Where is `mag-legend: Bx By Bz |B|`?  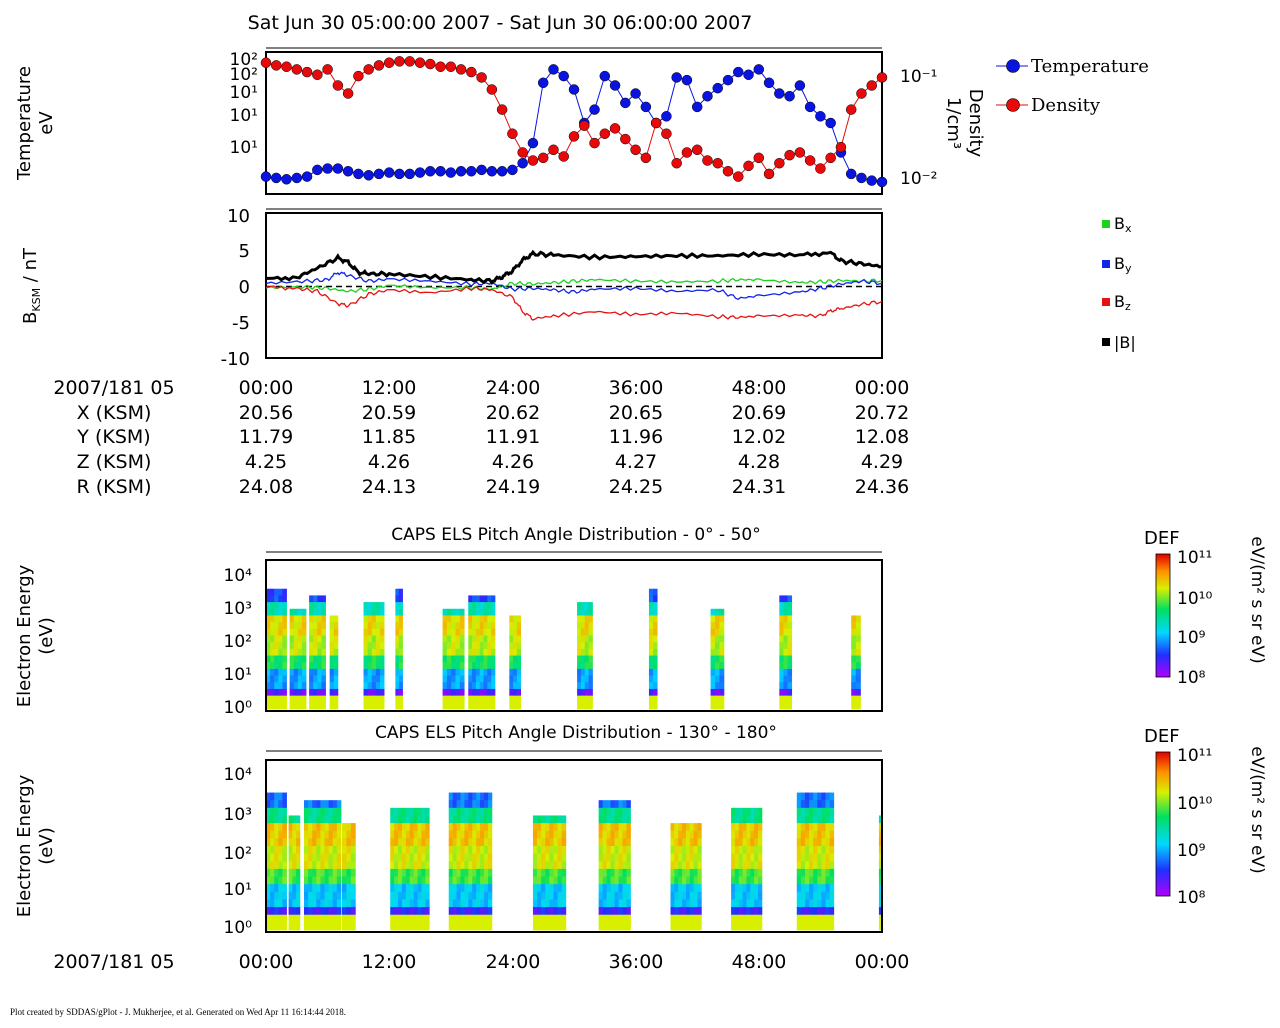 mag-legend: Bx By Bz |B| is located at coordinates (1119, 283).